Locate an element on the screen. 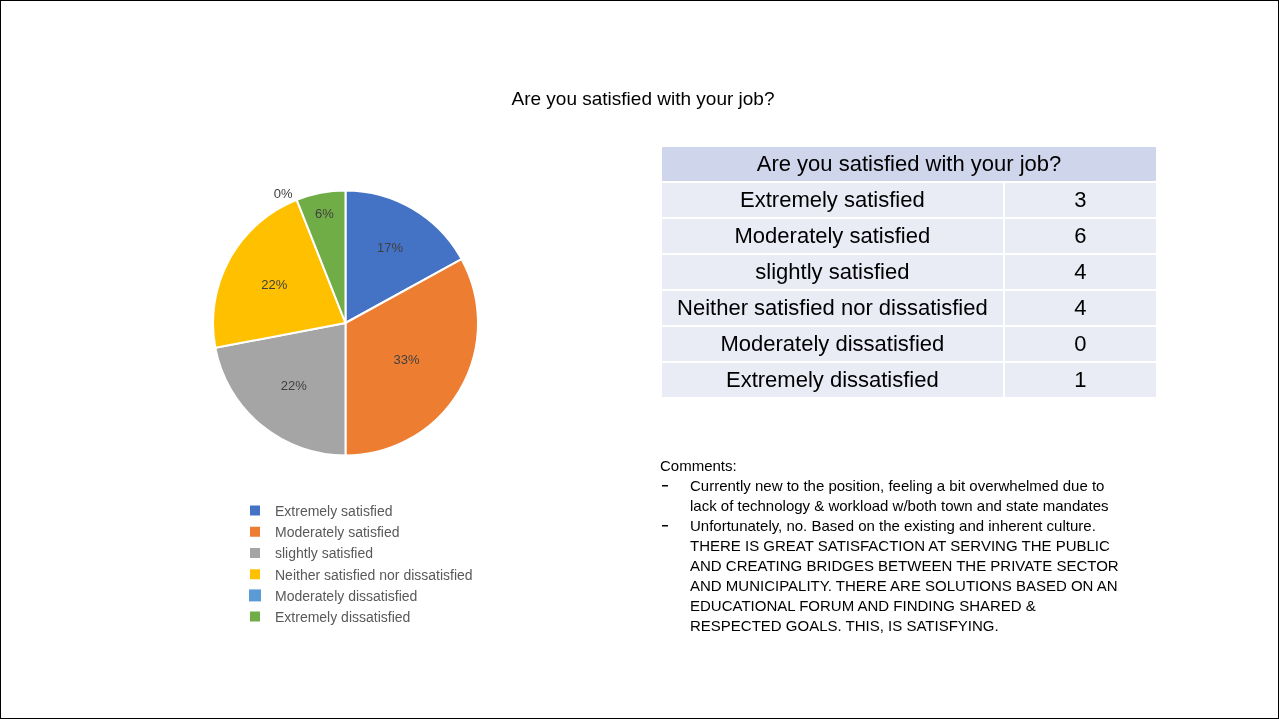 The image size is (1279, 719). data-label: 33% is located at coordinates (407, 359).